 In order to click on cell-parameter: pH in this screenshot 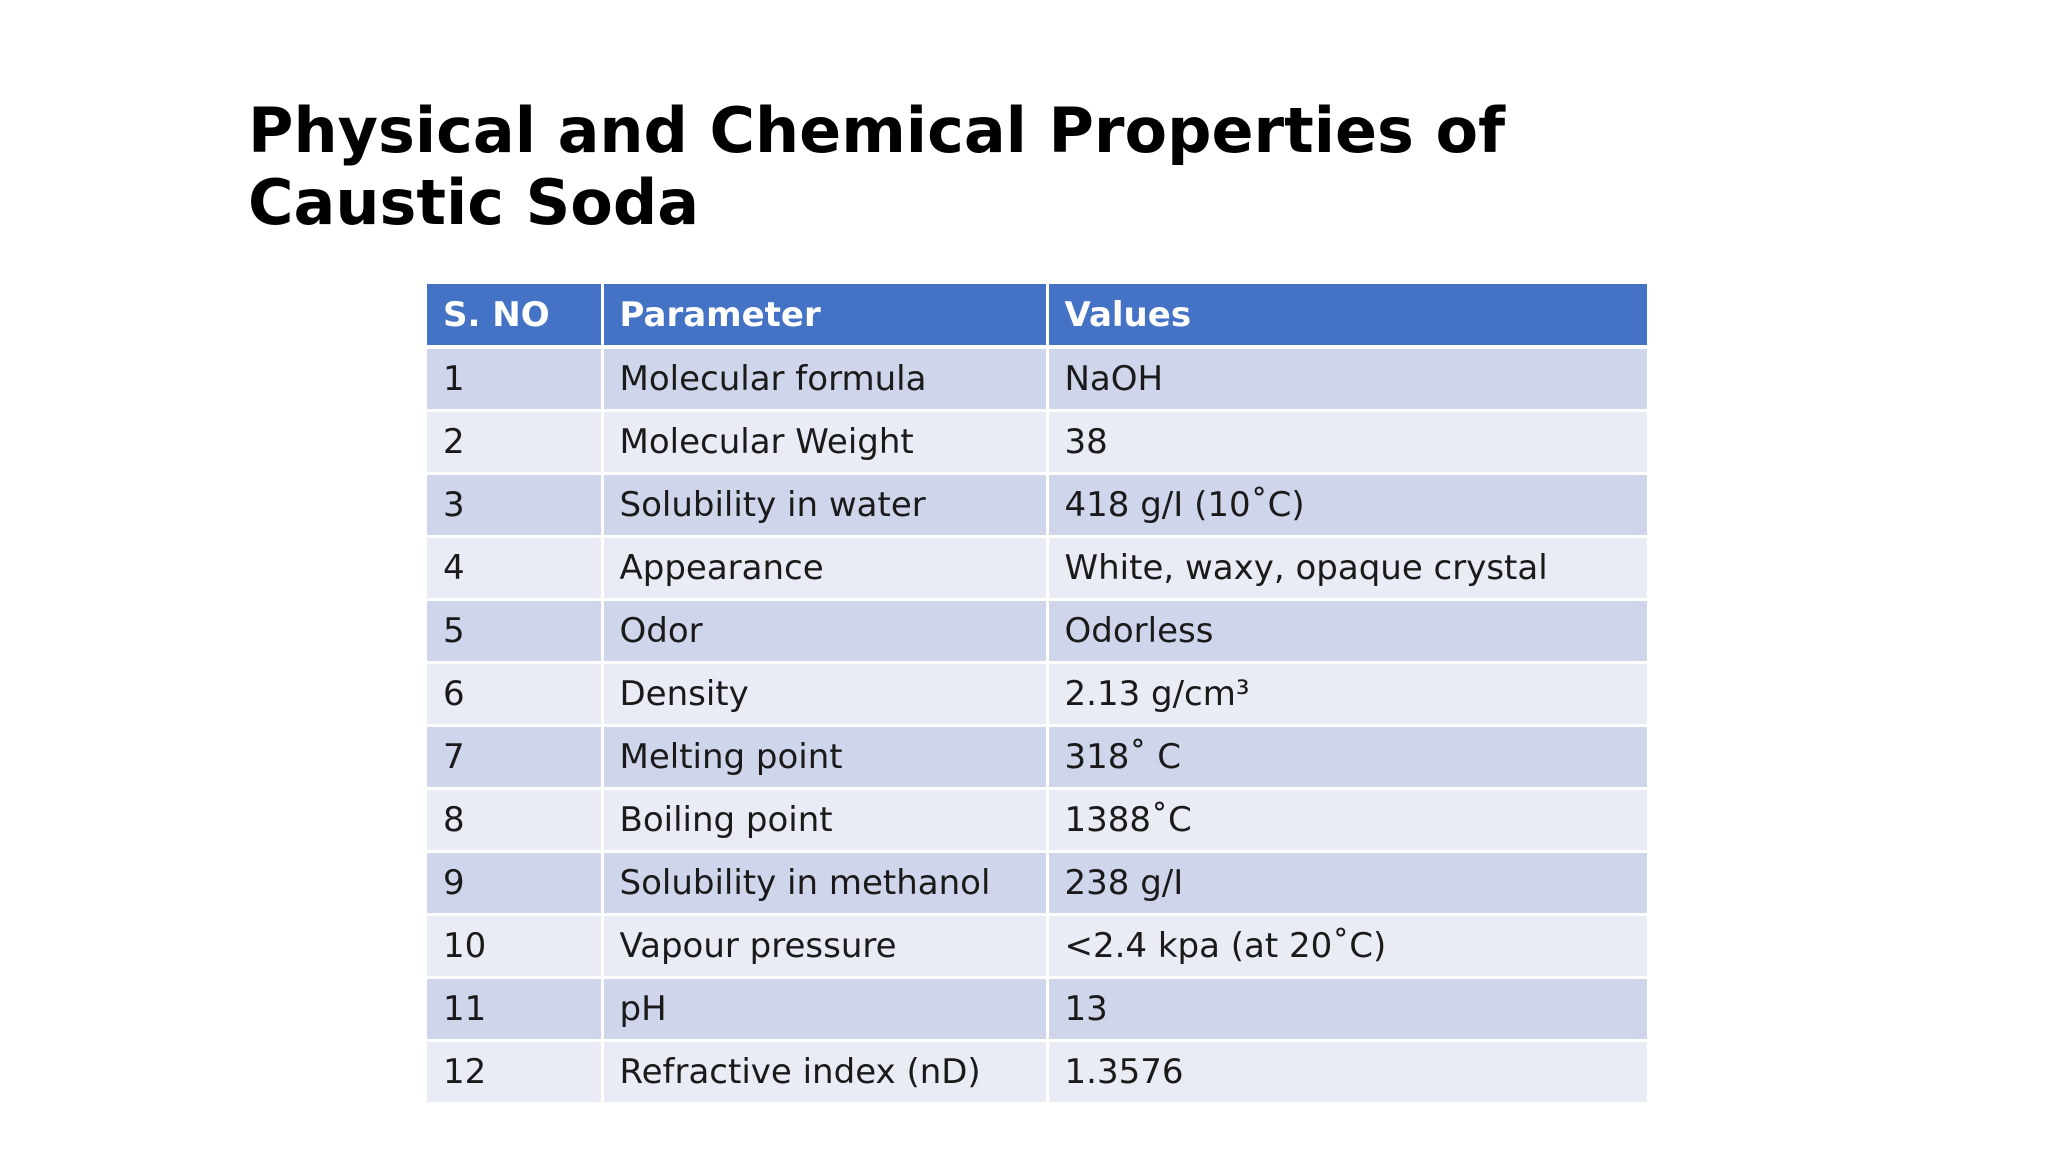, I will do `click(825, 1009)`.